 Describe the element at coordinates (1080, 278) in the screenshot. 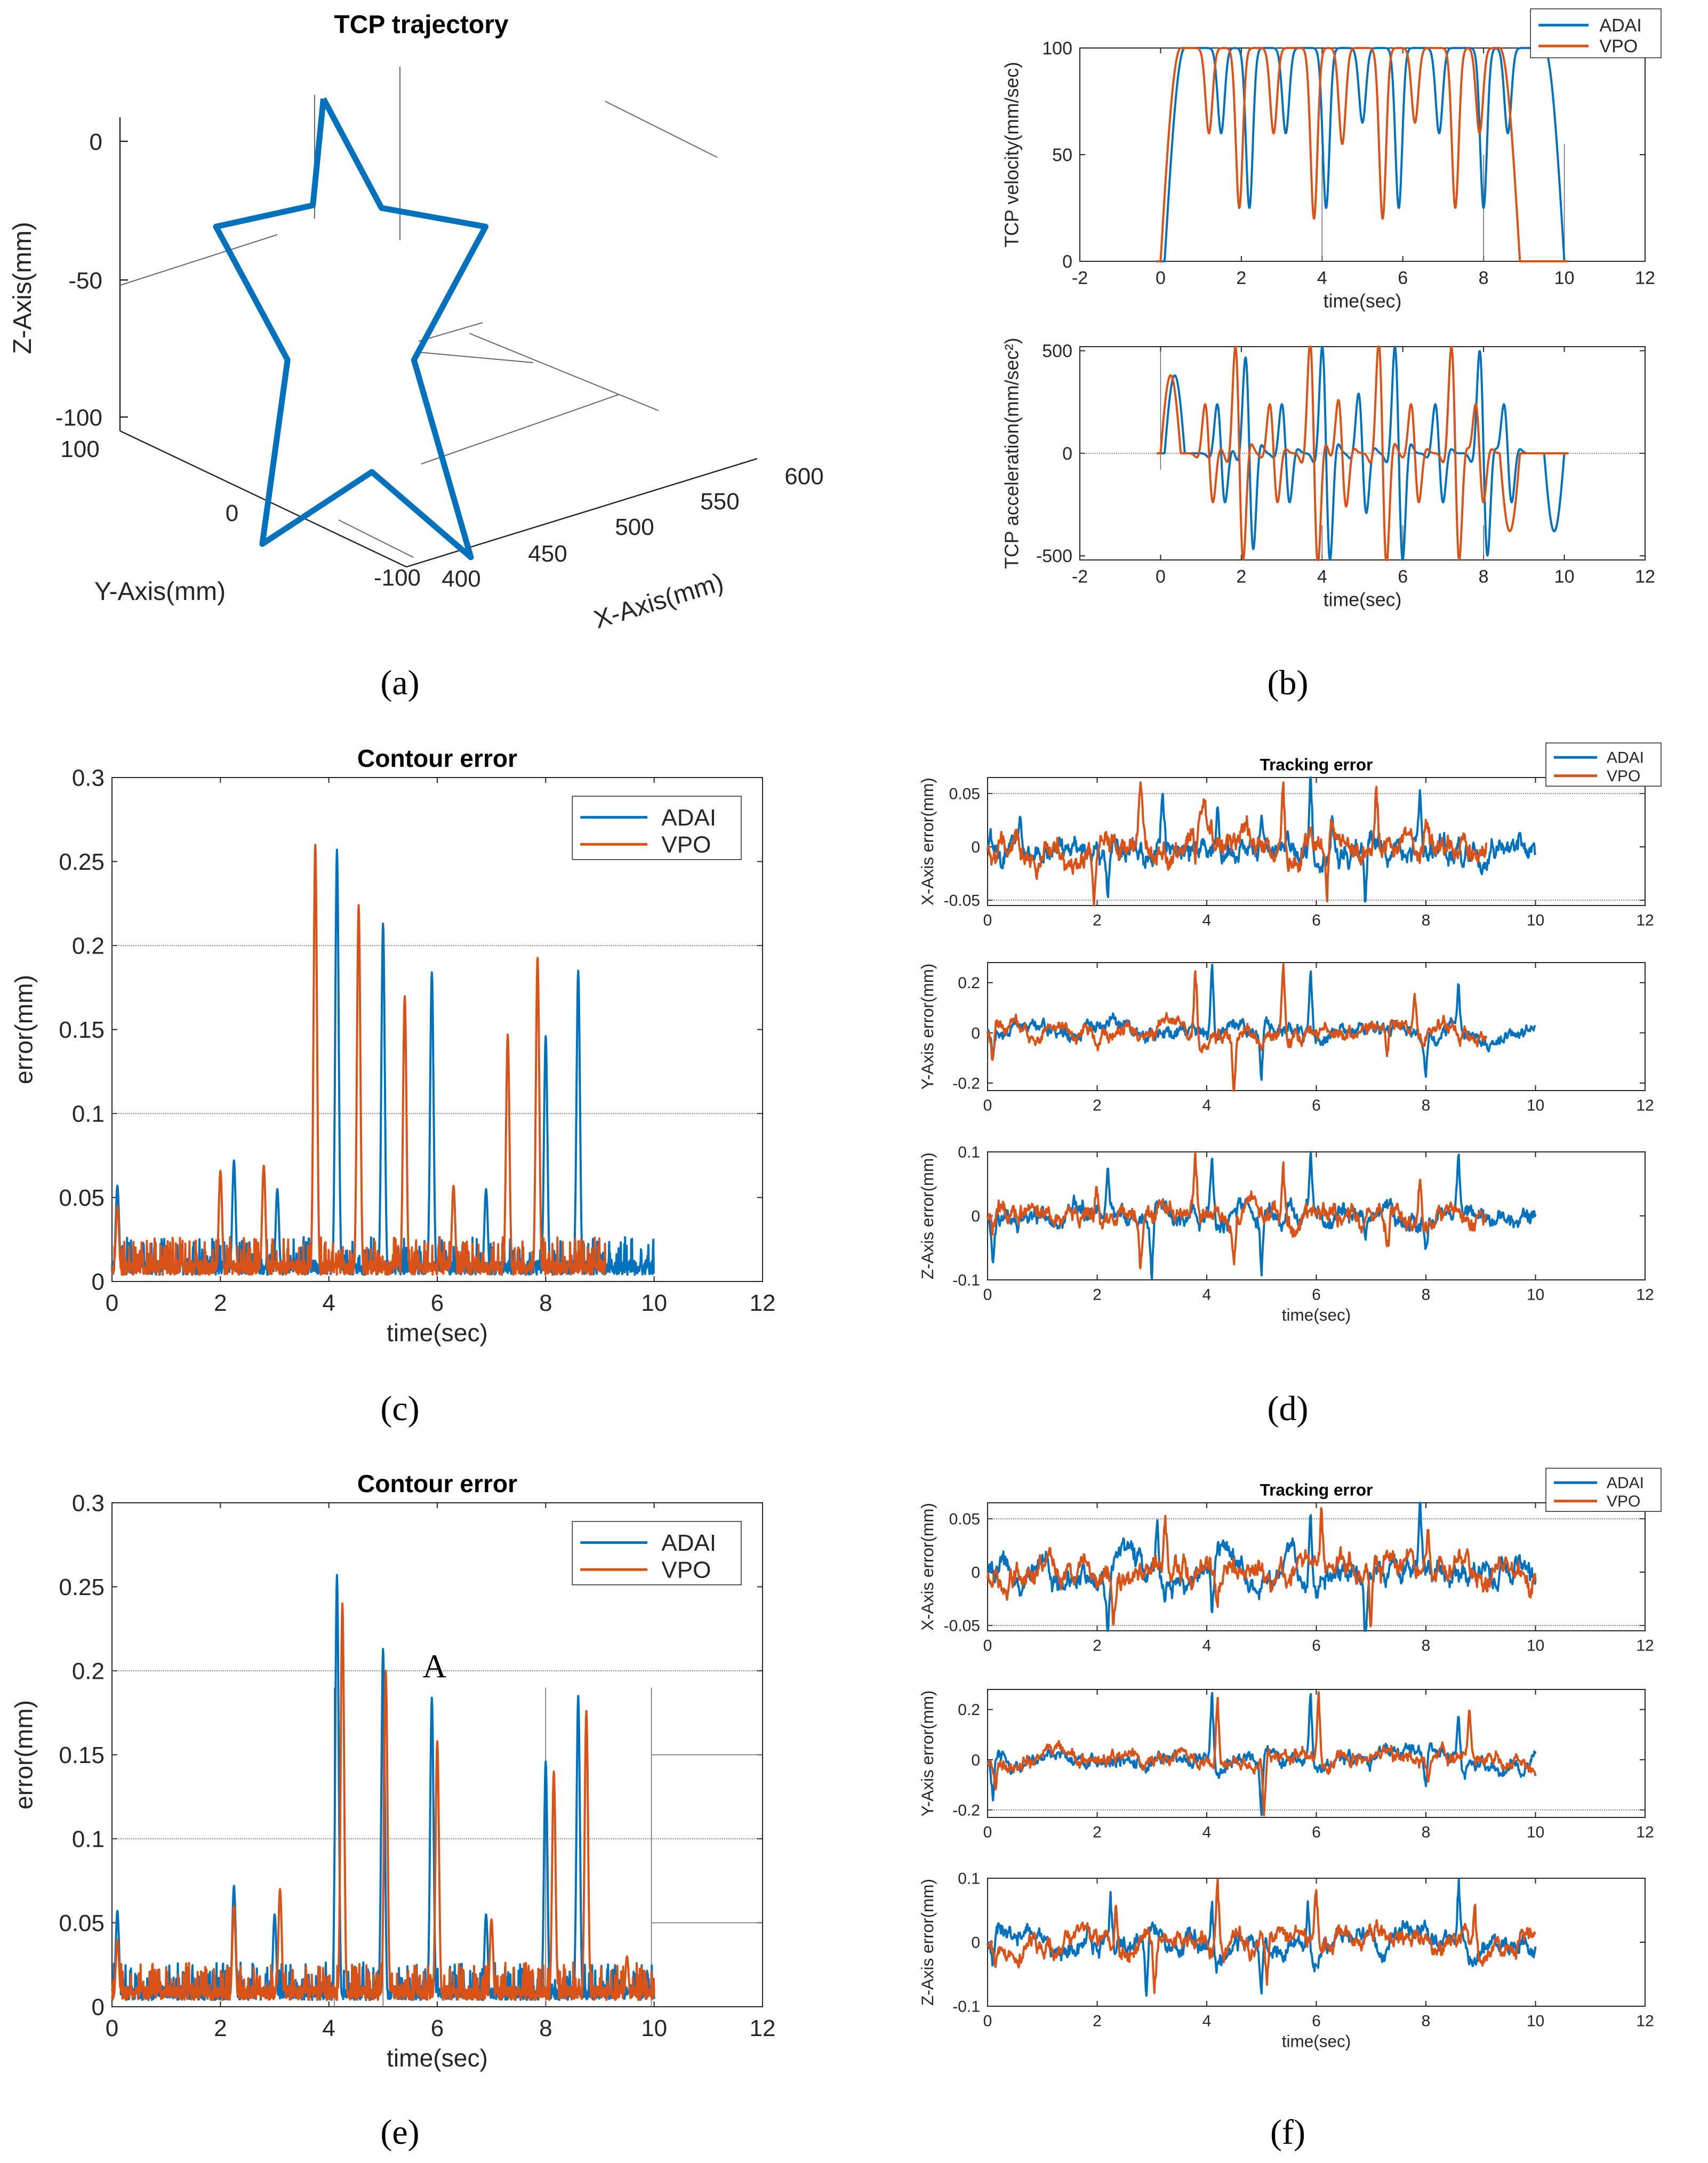

I see `x-tick-label: -2` at that location.